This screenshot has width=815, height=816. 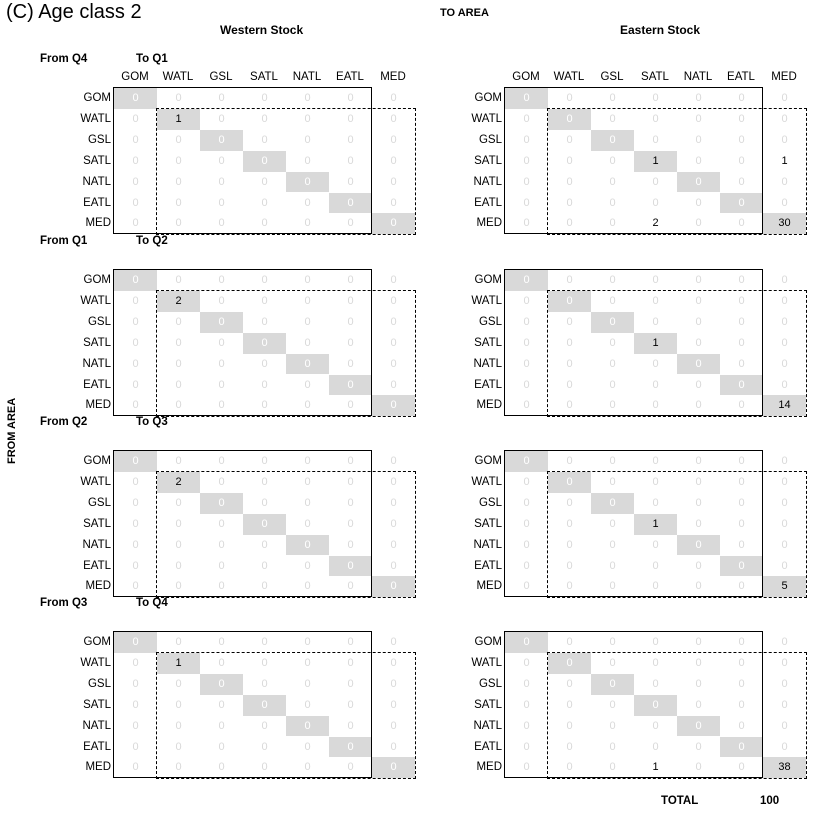 What do you see at coordinates (152, 59) in the screenshot?
I see `period-to-label: To Q1` at bounding box center [152, 59].